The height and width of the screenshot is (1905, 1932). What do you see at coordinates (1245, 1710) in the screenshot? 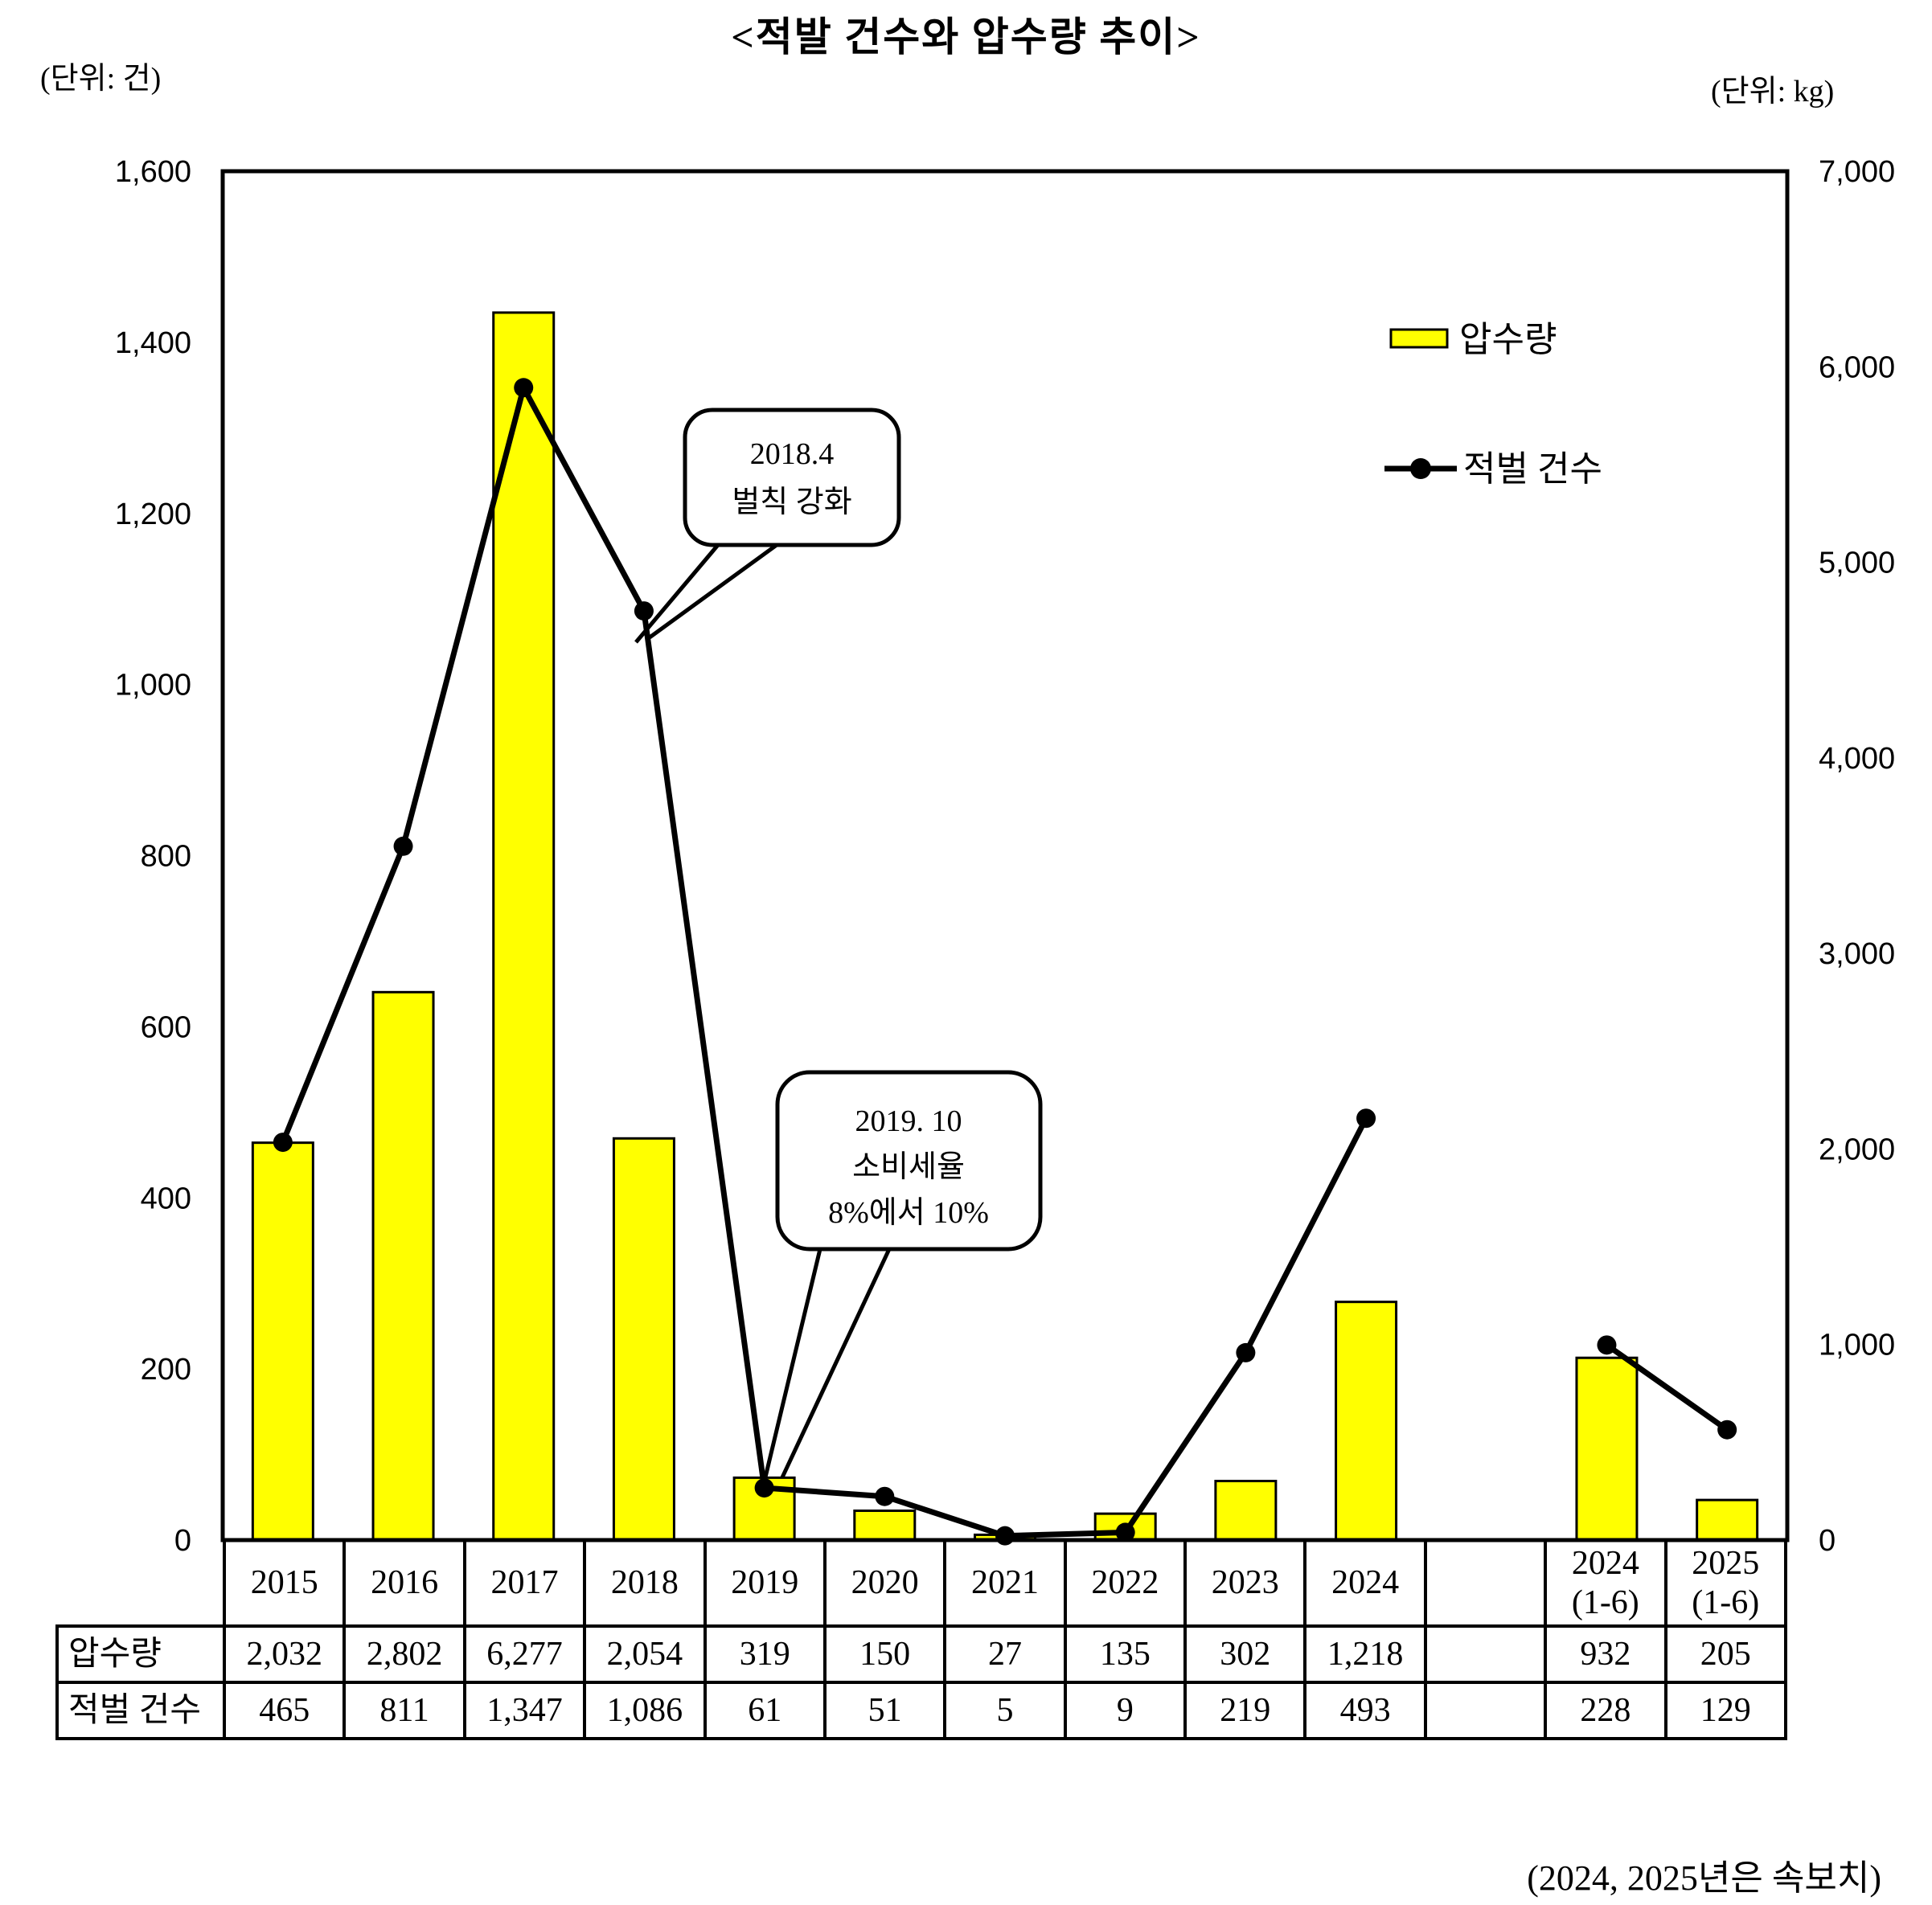
I see `table-cases-cell: 219` at bounding box center [1245, 1710].